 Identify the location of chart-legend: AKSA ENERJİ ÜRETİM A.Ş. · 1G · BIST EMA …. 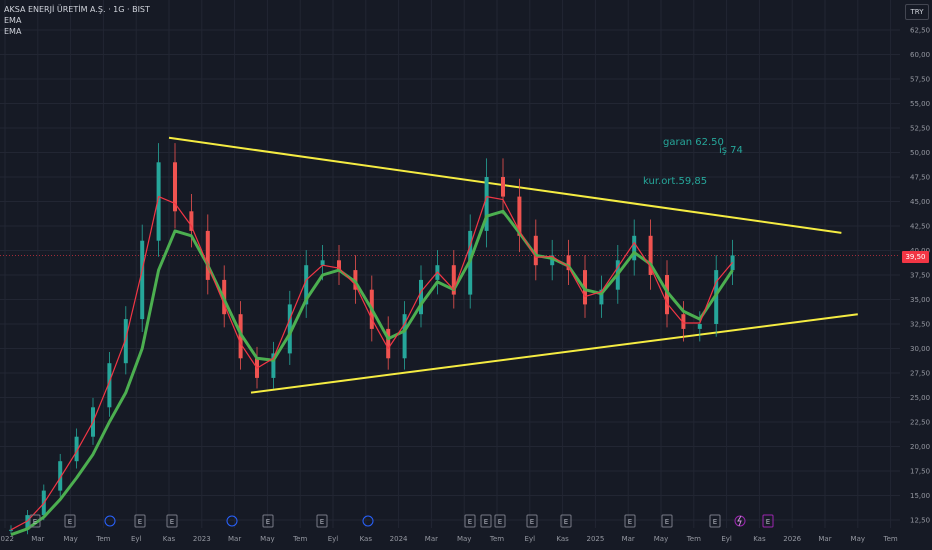
(77, 20).